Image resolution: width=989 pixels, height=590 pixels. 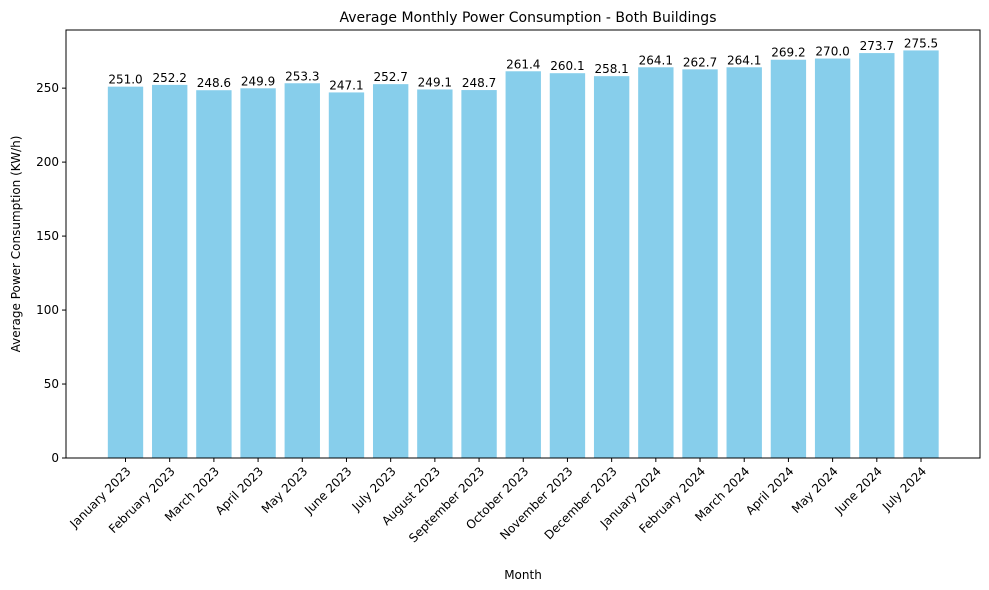 What do you see at coordinates (302, 76) in the screenshot?
I see `bar-value-label: 253.3` at bounding box center [302, 76].